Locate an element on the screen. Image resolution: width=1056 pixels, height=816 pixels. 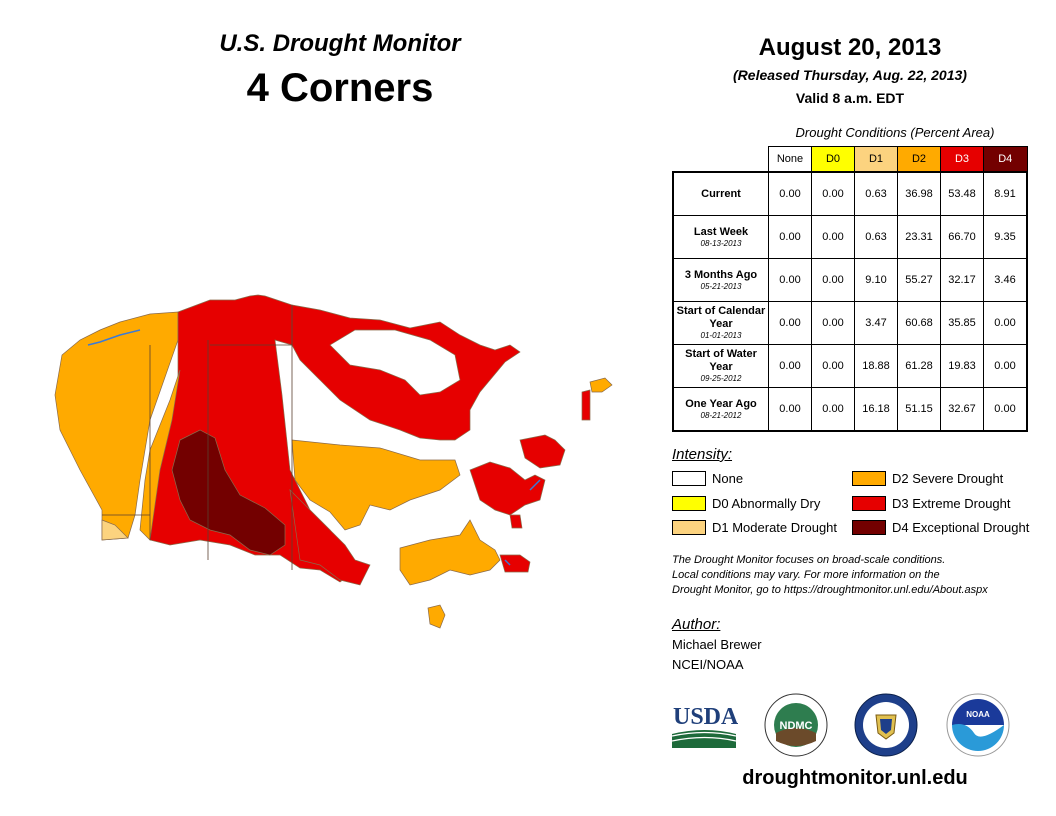
author-heading: Author: is located at coordinates (696, 624).